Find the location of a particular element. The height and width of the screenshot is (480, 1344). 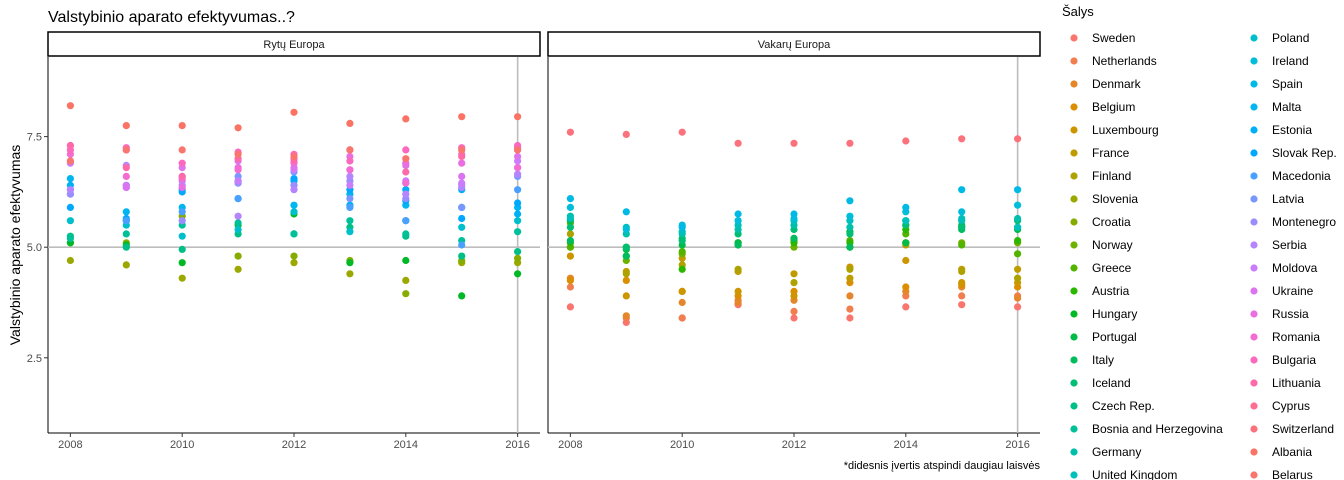

point-slovenia-2013 is located at coordinates (350, 274).